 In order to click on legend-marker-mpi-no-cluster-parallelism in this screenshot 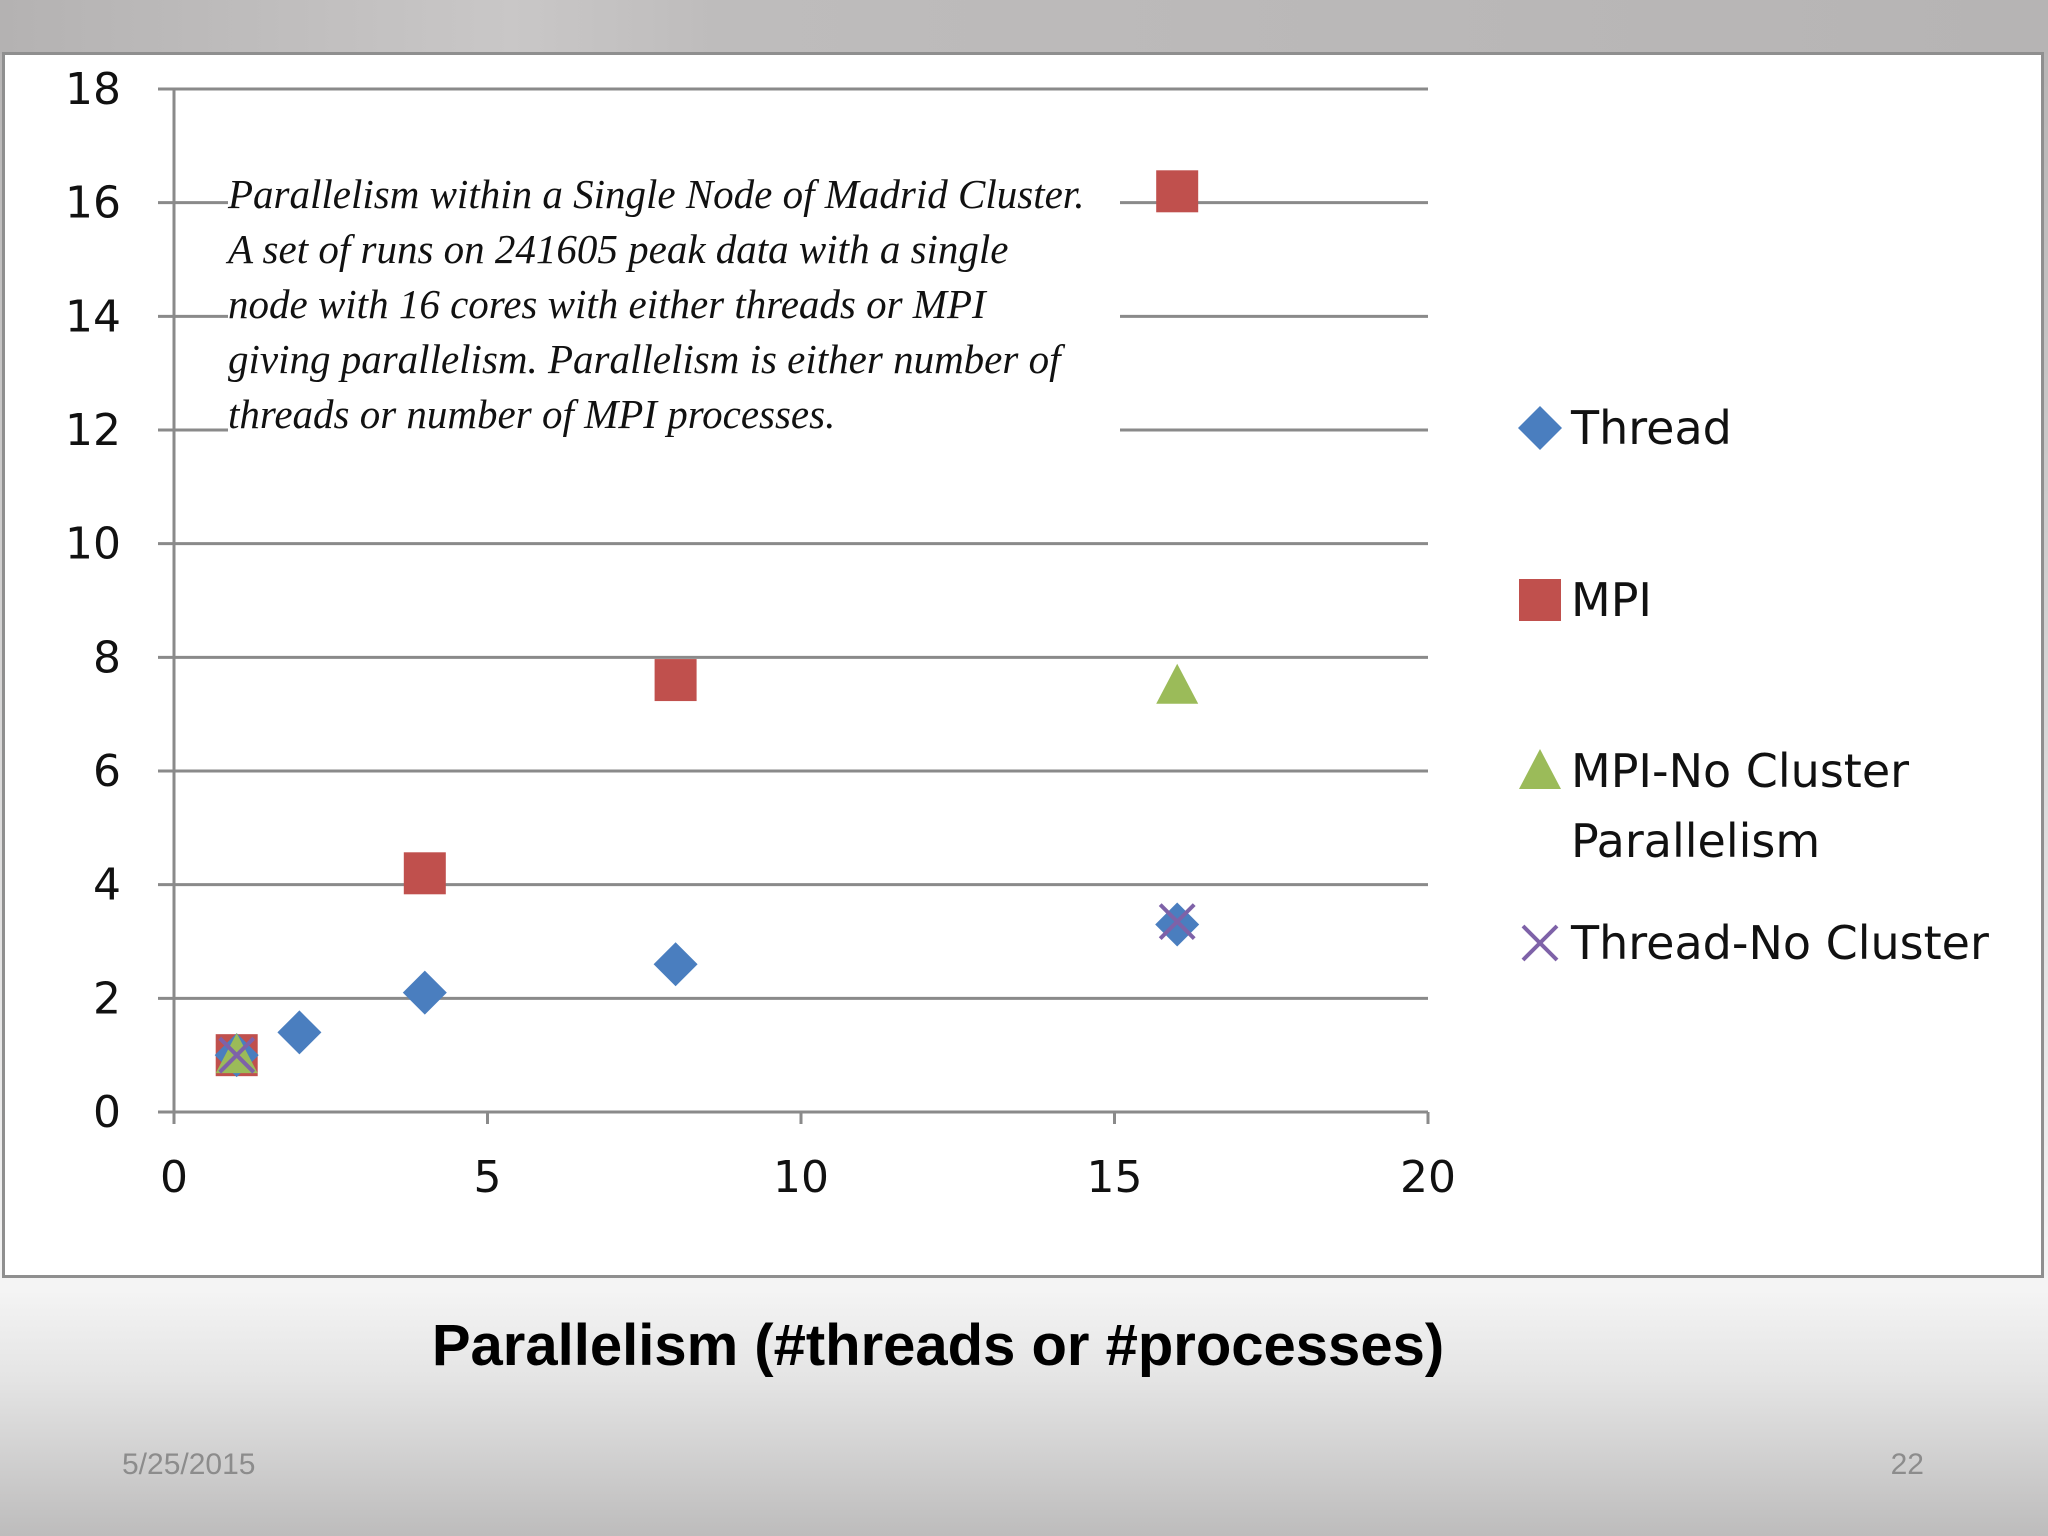, I will do `click(1540, 769)`.